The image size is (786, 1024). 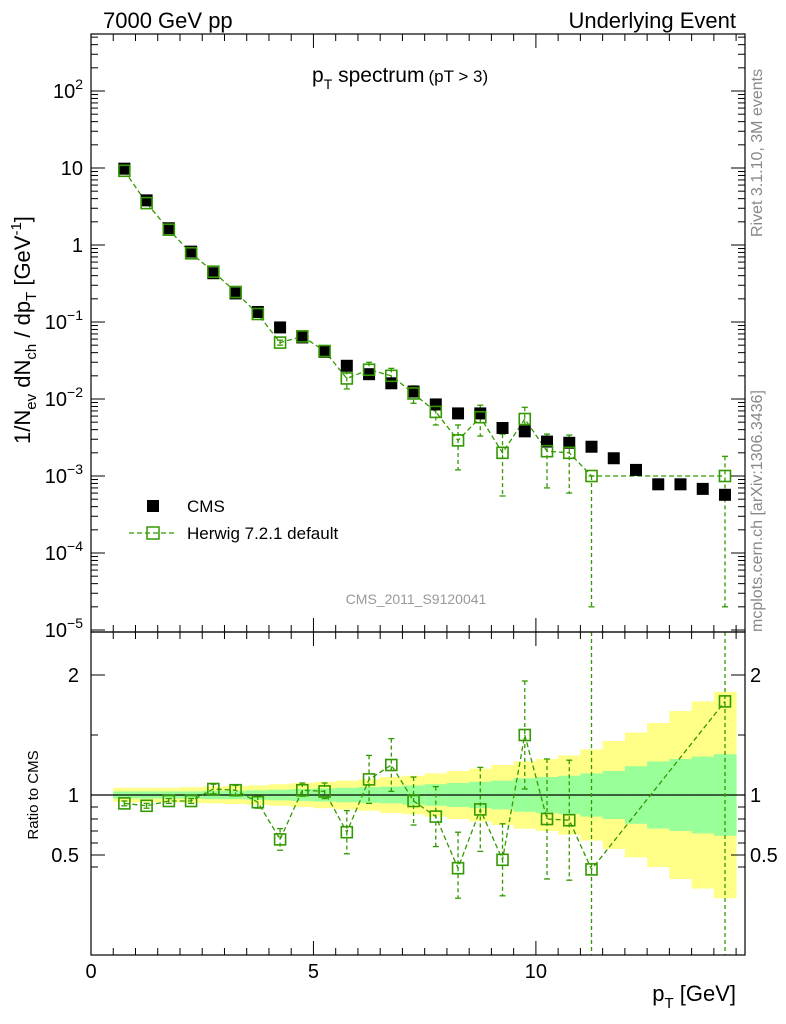 What do you see at coordinates (764, 856) in the screenshot?
I see `lower-y-tick-label-right: 0.5` at bounding box center [764, 856].